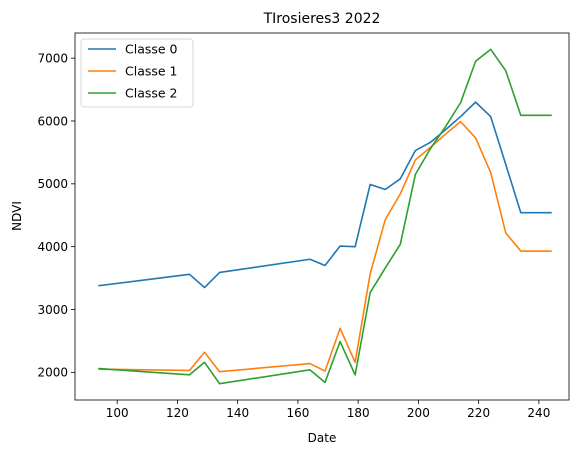  What do you see at coordinates (52, 58) in the screenshot?
I see `y-tick-label: 7000` at bounding box center [52, 58].